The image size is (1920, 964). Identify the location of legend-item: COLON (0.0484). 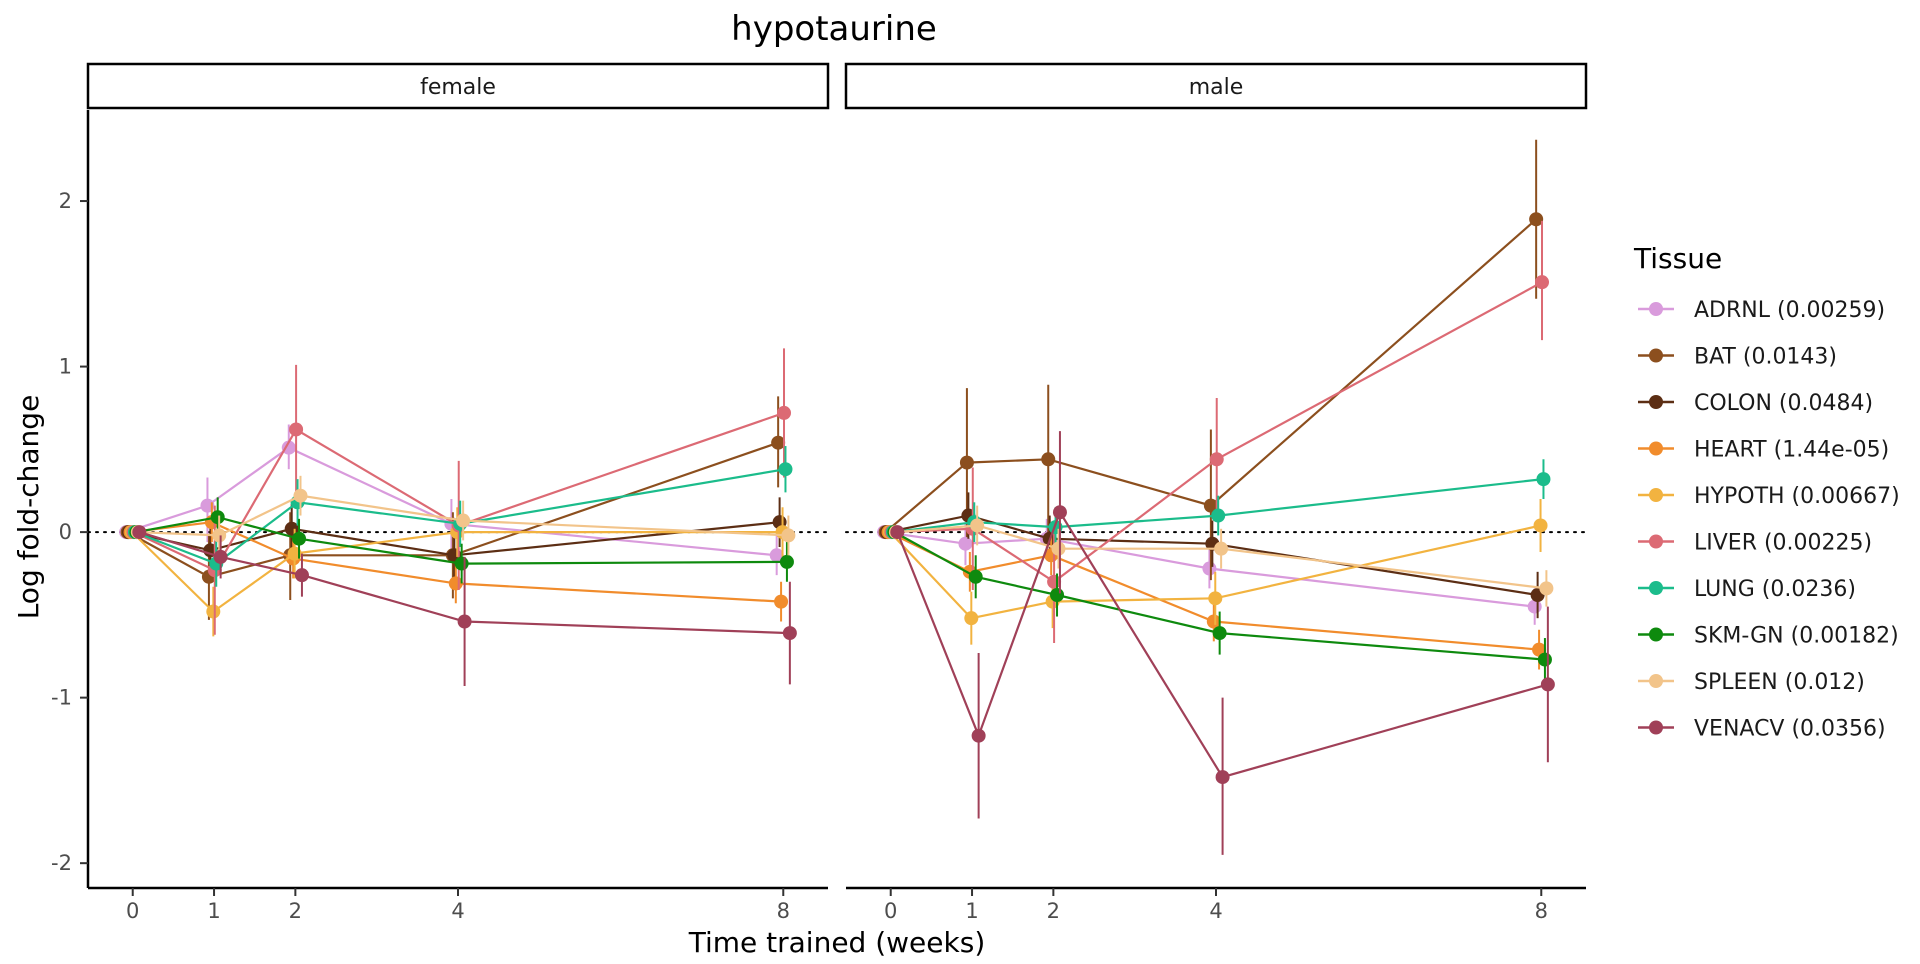
(1755, 403).